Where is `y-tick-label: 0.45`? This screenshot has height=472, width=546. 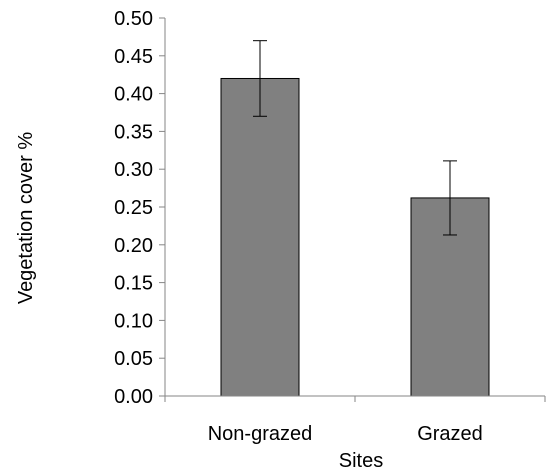
y-tick-label: 0.45 is located at coordinates (133, 57).